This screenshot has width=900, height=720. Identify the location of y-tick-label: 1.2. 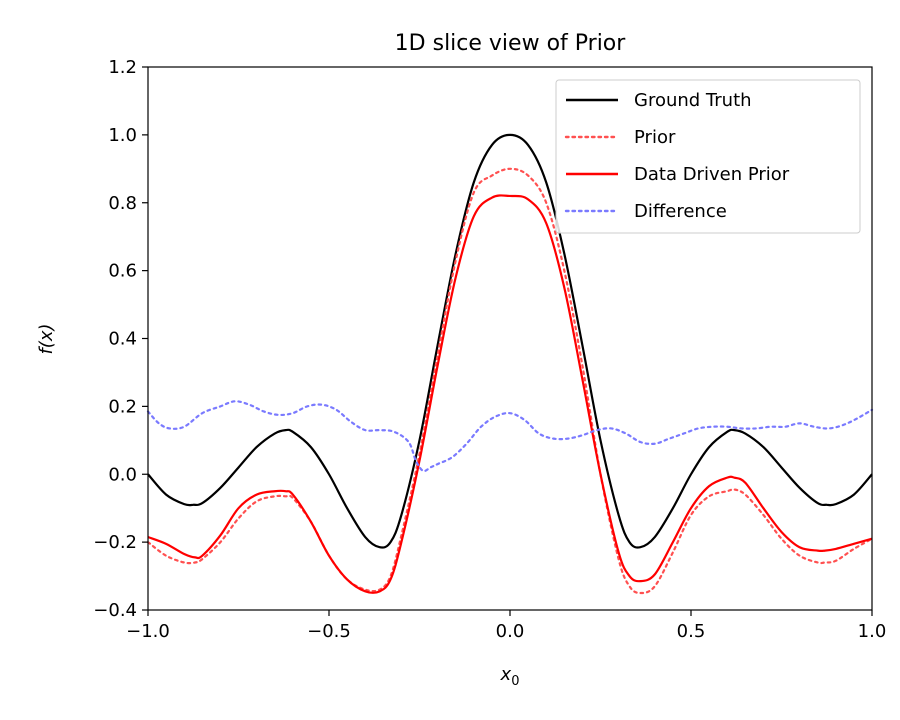
(122, 67).